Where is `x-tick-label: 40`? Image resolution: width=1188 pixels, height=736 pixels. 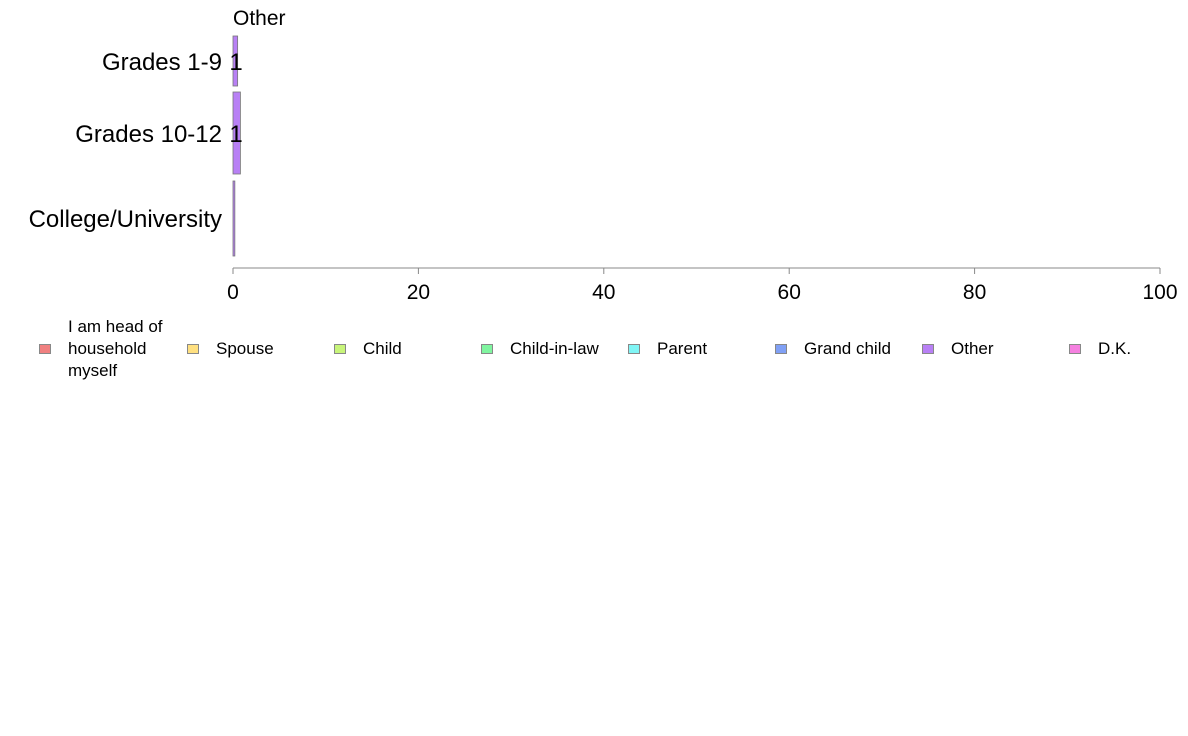 x-tick-label: 40 is located at coordinates (603, 292).